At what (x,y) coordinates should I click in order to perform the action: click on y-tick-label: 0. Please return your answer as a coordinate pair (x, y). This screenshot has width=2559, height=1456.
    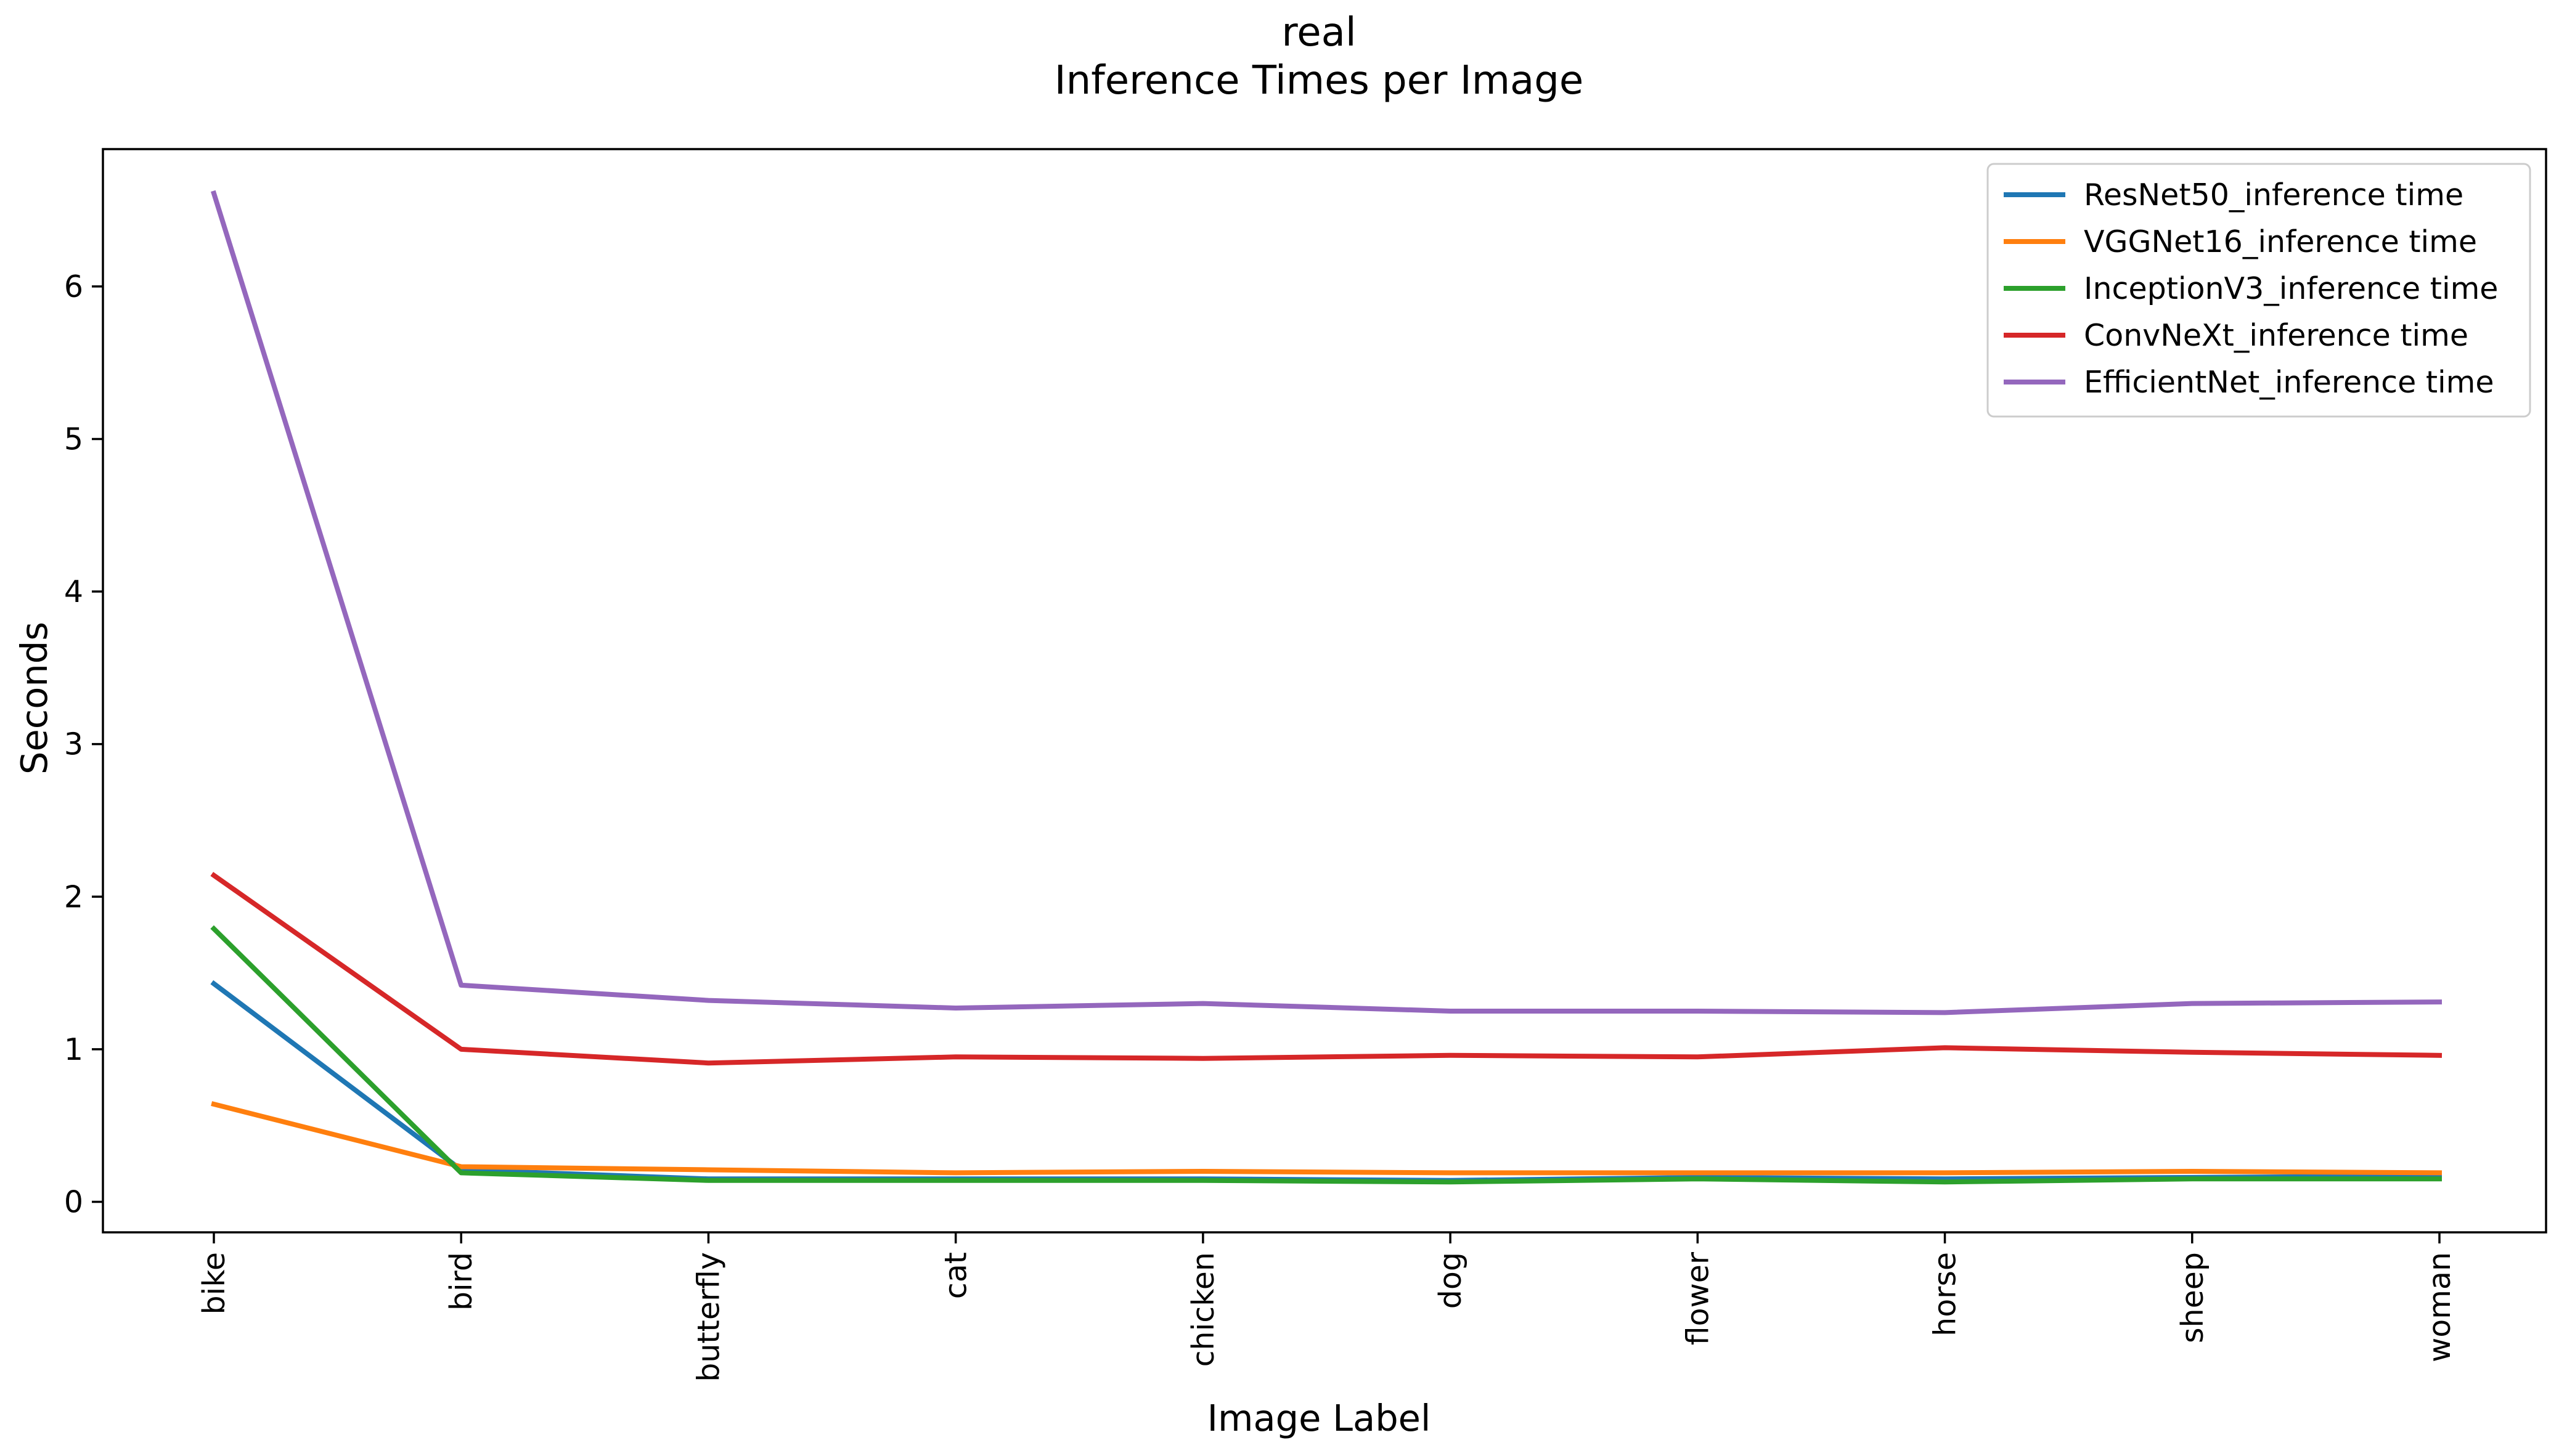
    Looking at the image, I should click on (73, 1201).